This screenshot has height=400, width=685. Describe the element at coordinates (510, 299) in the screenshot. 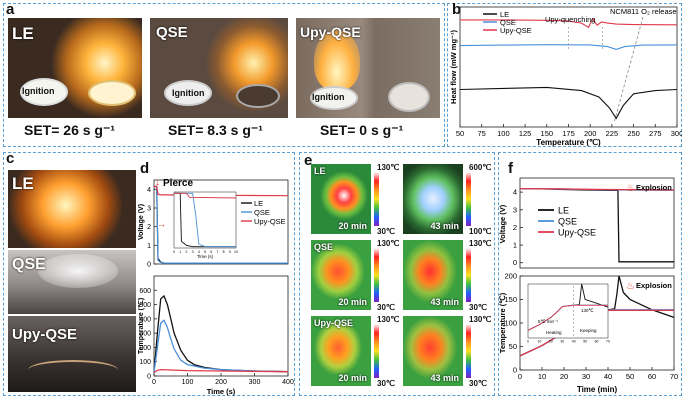

I see `y-tick-label: 150` at that location.